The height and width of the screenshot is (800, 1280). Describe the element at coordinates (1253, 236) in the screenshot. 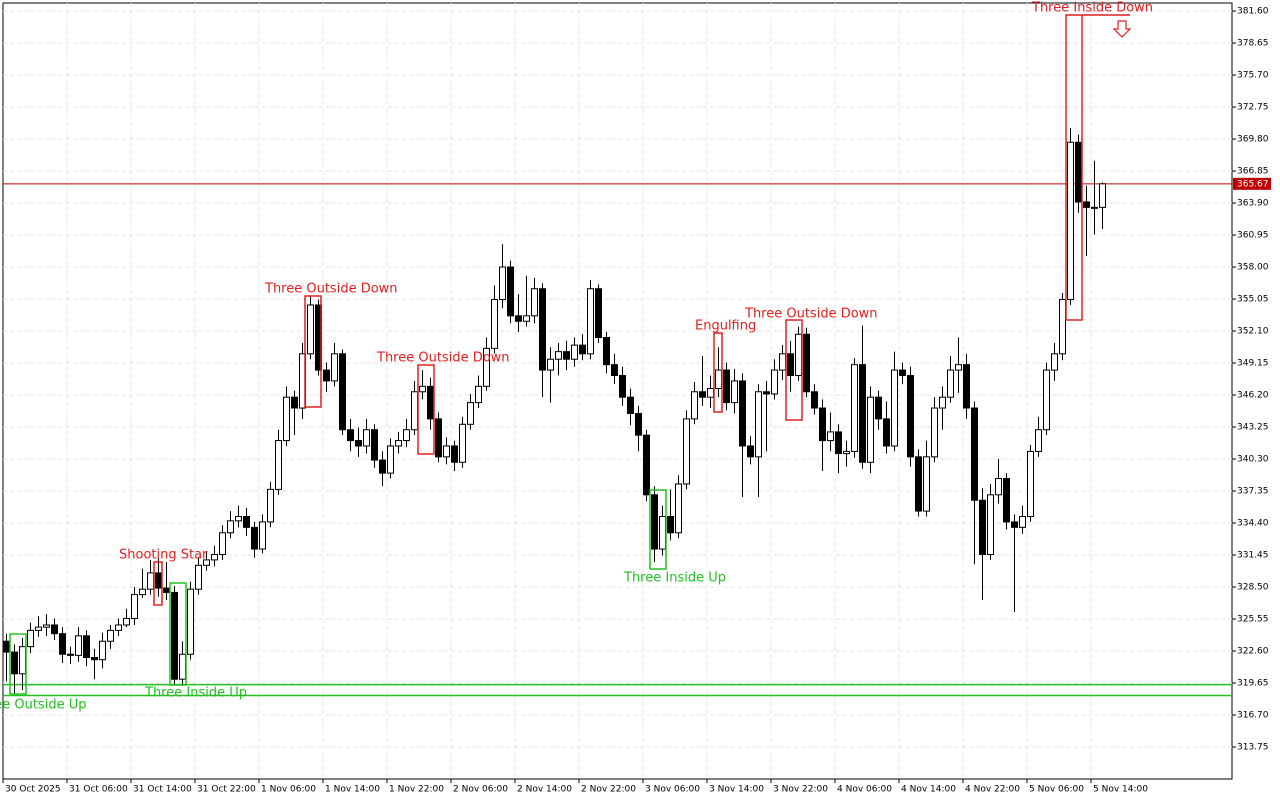

I see `y-tick-label: 360.95` at that location.